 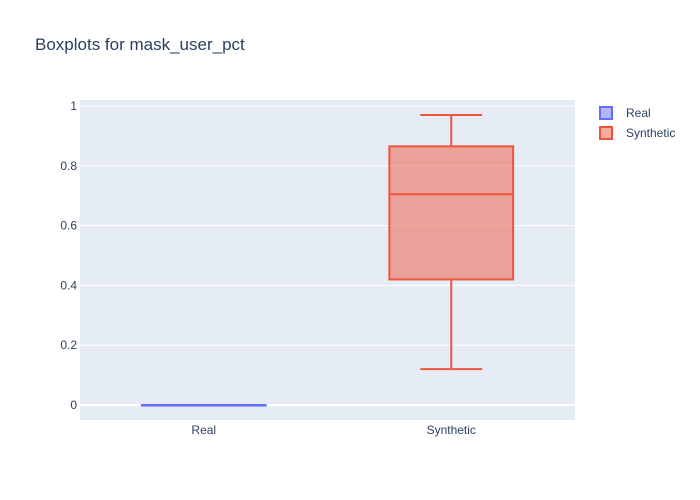 I want to click on y-tick-label: 0.4, so click(x=68, y=285).